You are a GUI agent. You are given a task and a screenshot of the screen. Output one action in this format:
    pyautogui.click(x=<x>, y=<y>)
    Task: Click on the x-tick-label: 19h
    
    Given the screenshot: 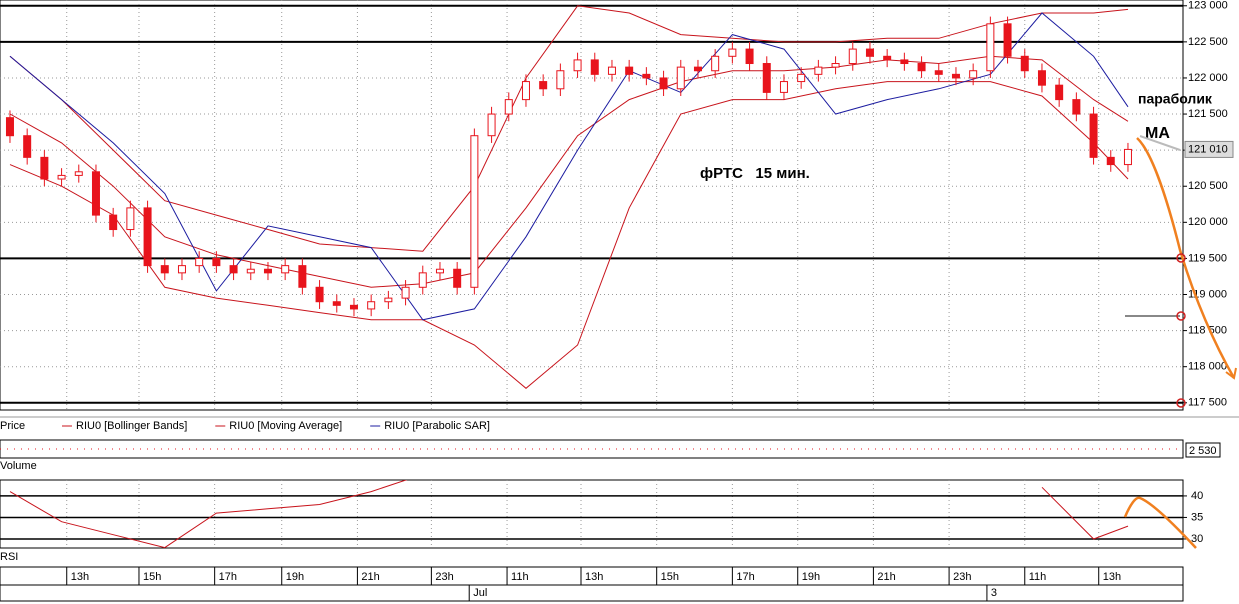 What is the action you would take?
    pyautogui.click(x=295, y=577)
    